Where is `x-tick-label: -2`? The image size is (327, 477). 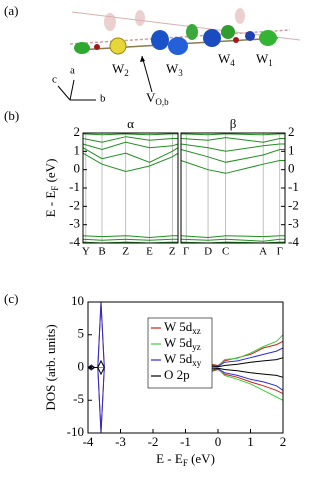
x-tick-label: -2 is located at coordinates (153, 441).